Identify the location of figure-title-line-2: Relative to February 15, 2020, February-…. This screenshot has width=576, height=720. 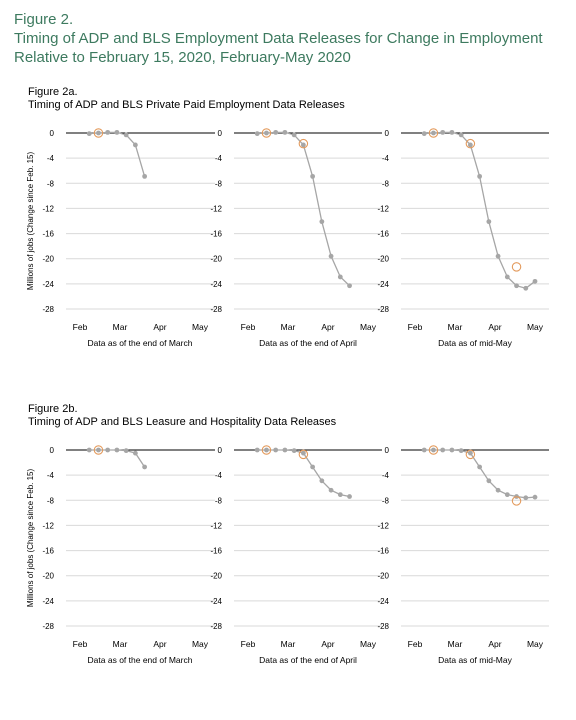
(182, 57).